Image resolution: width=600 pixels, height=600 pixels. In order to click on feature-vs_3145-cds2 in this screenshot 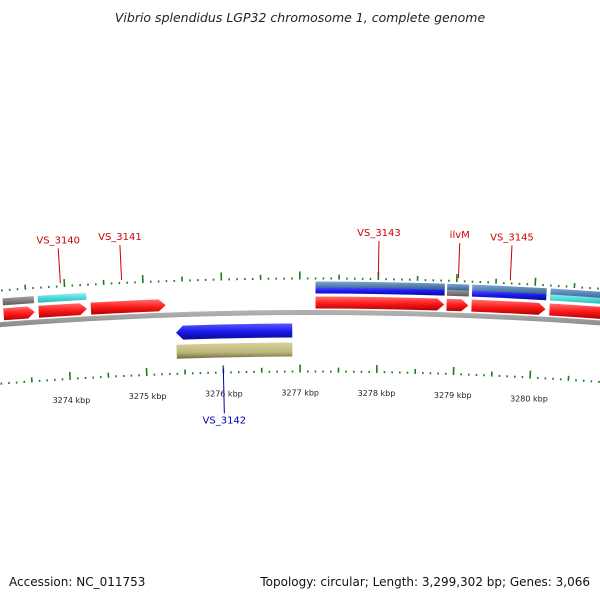, I will do `click(509, 289)`.